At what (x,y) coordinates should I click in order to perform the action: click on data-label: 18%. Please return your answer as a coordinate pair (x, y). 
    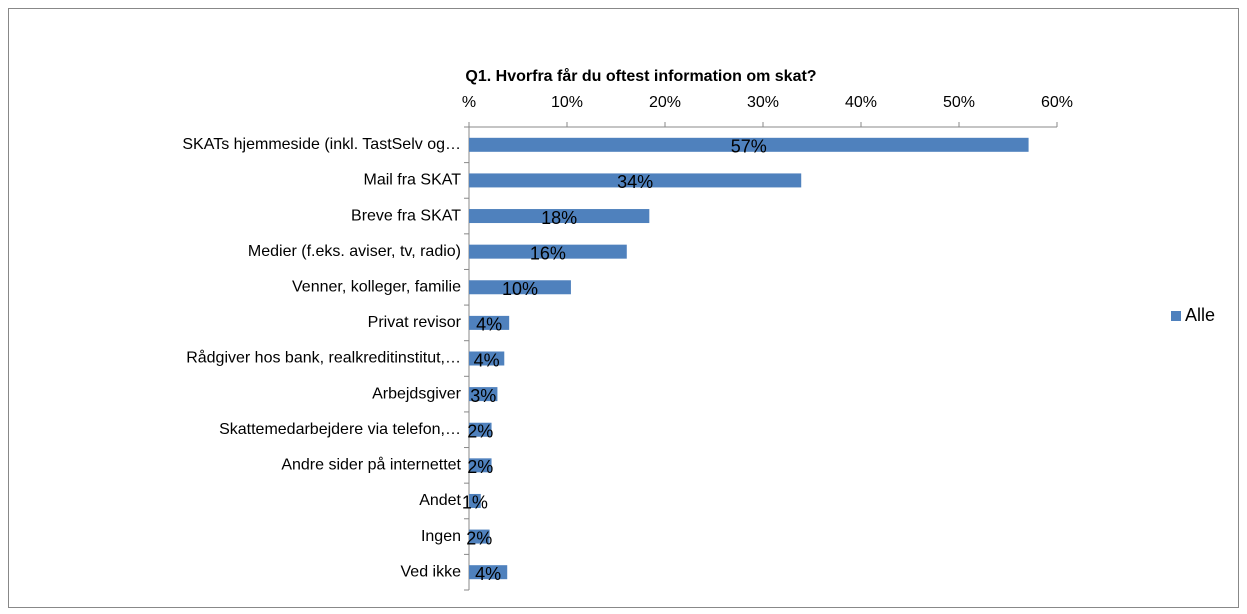
    Looking at the image, I should click on (559, 218).